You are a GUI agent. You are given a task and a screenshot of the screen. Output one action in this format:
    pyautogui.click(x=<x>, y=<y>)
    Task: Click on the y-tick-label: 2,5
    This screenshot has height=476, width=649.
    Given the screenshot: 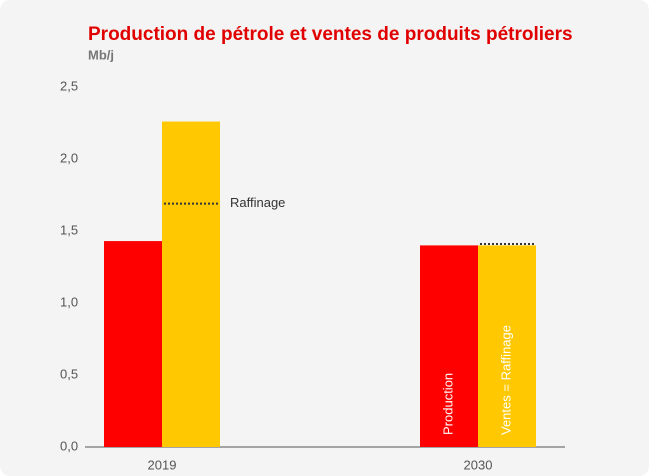 What is the action you would take?
    pyautogui.click(x=69, y=85)
    